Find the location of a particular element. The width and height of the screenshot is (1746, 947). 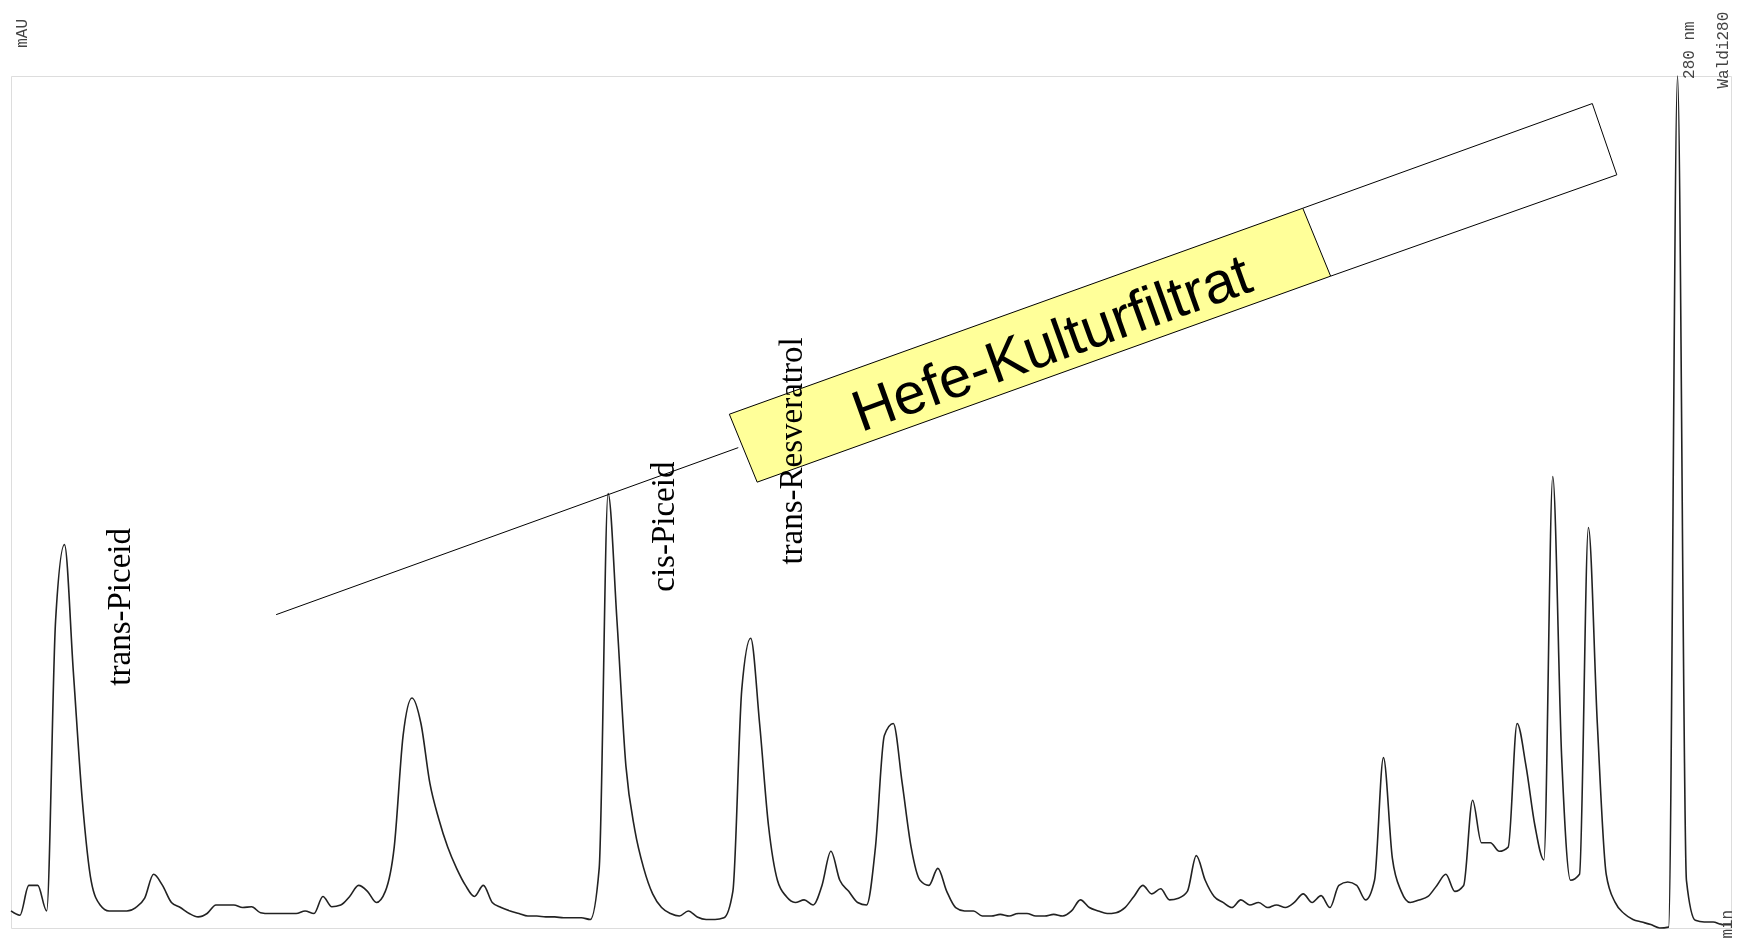

annotation: trans-Piceid is located at coordinates (119, 606).